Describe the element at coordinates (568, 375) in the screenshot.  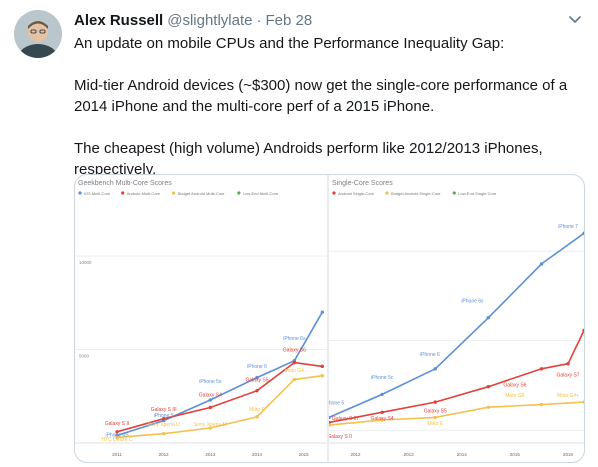
I see `point-annotation: Galaxy S7` at that location.